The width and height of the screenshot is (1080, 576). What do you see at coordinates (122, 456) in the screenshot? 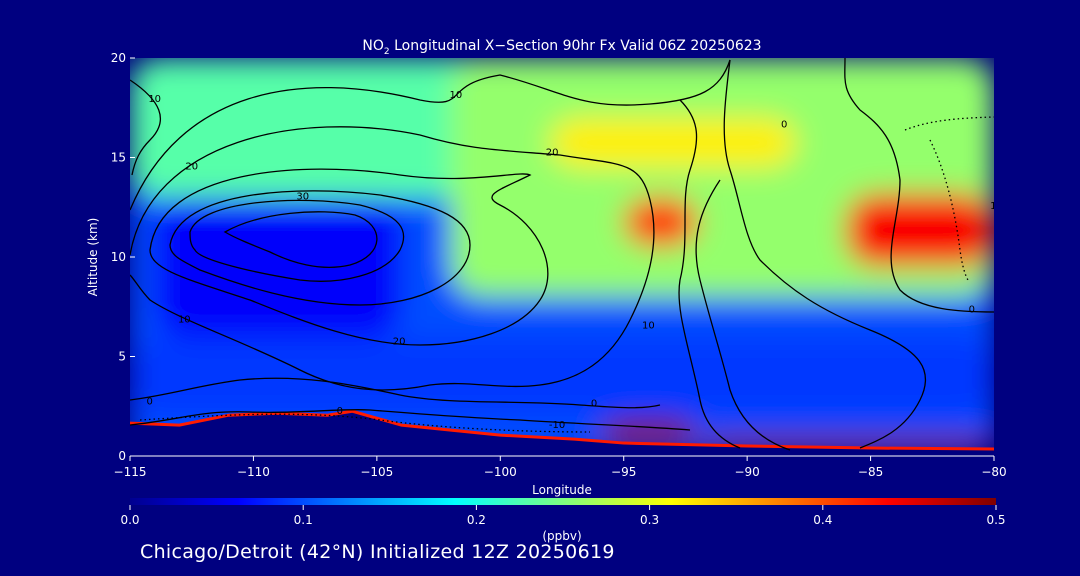
I see `y-tick-label: 0` at bounding box center [122, 456].